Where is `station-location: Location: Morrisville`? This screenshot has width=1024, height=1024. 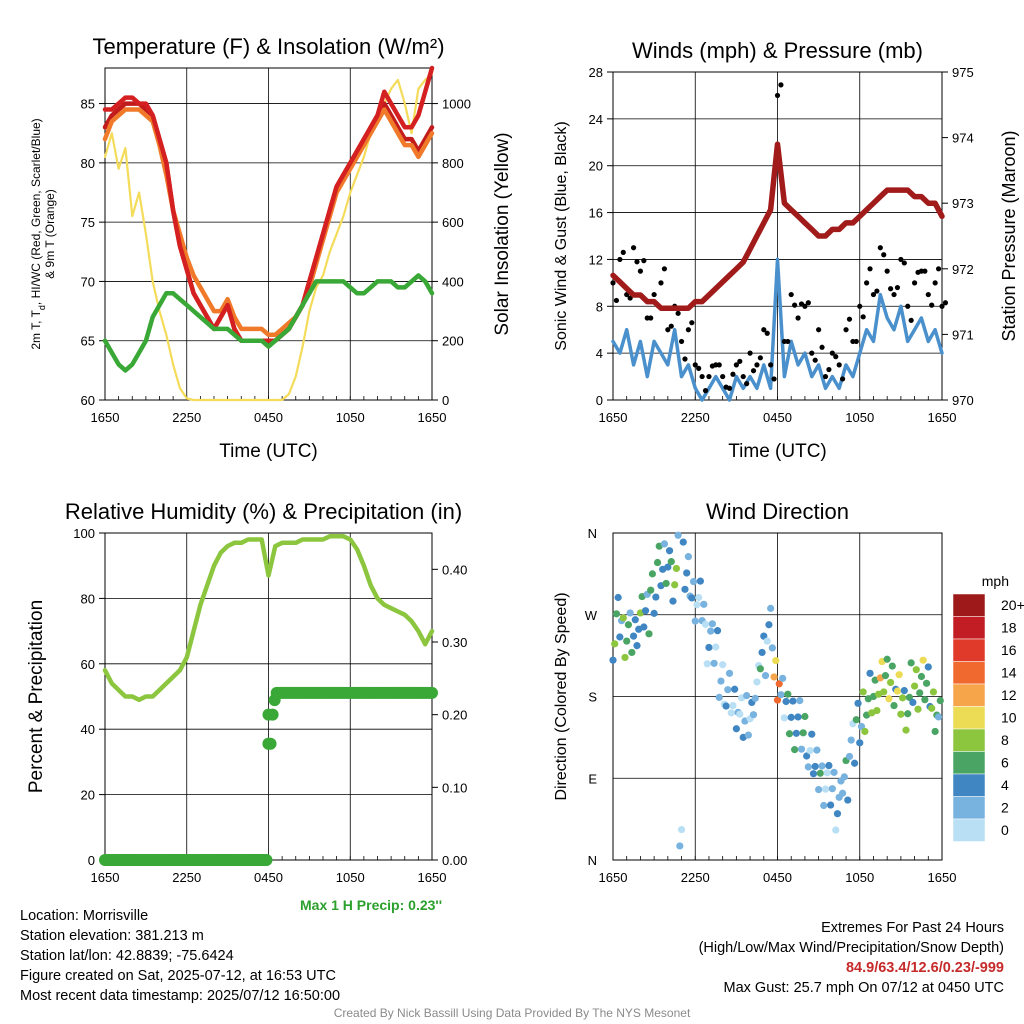 station-location: Location: Morrisville is located at coordinates (84, 916).